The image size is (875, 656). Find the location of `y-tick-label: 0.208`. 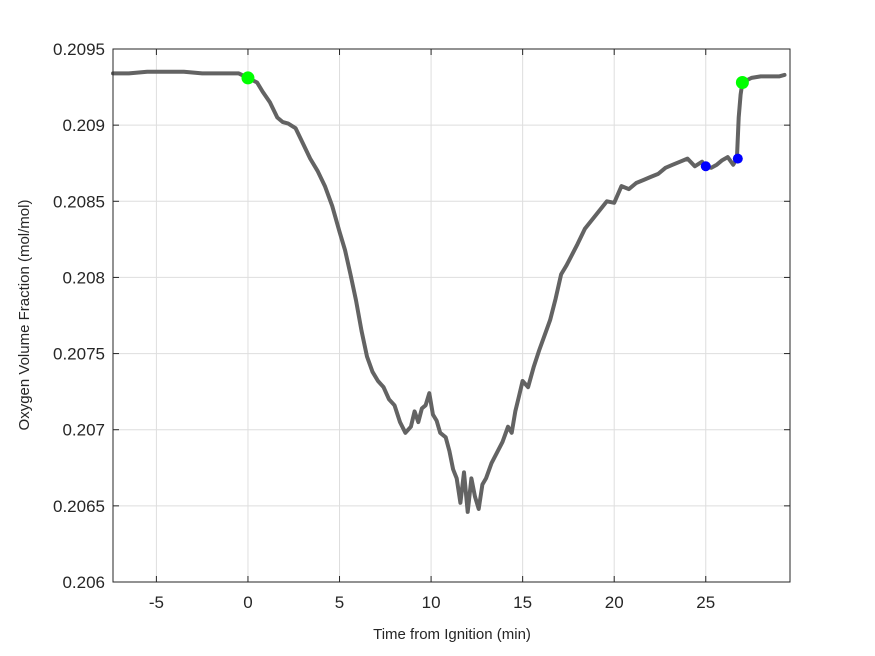

y-tick-label: 0.208 is located at coordinates (83, 277).